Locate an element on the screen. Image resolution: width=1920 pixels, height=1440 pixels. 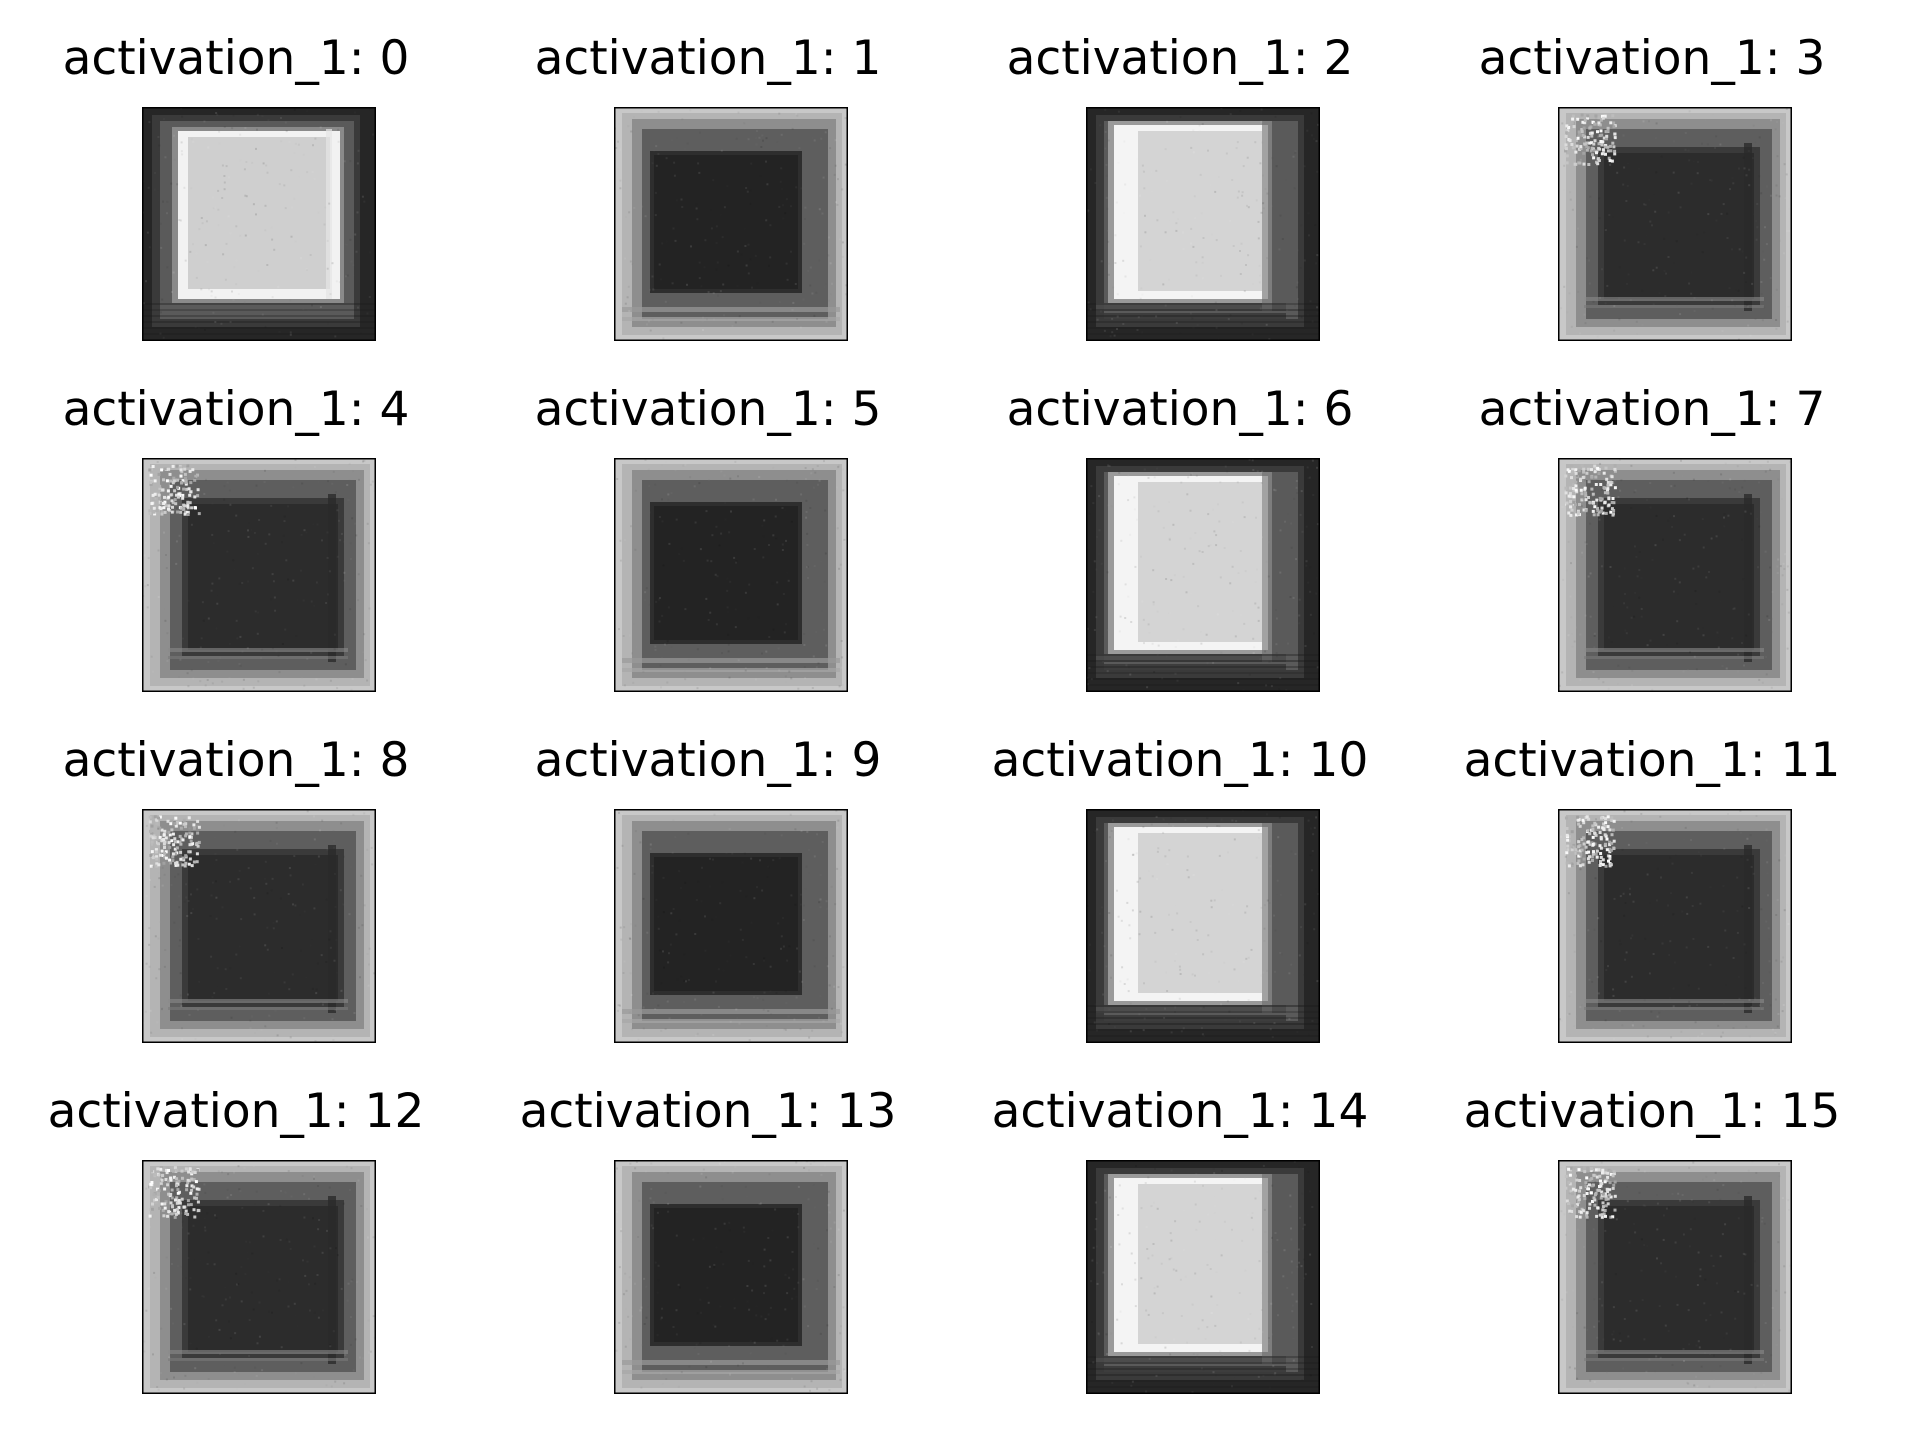
panel-title: activation_1: 1 is located at coordinates (708, 58).